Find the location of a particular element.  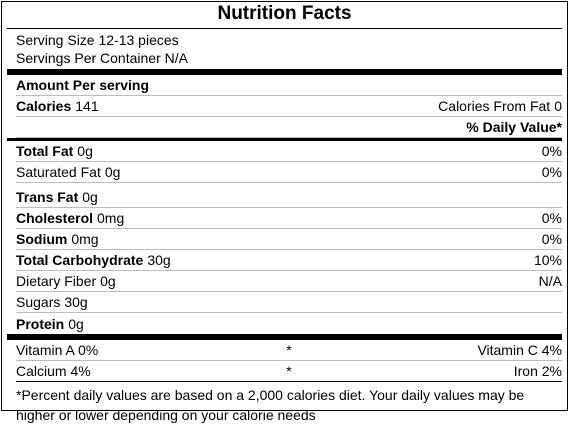

nutrient-row-dietary-fiber: Dietary Fiber 0g N/A is located at coordinates (289, 281).